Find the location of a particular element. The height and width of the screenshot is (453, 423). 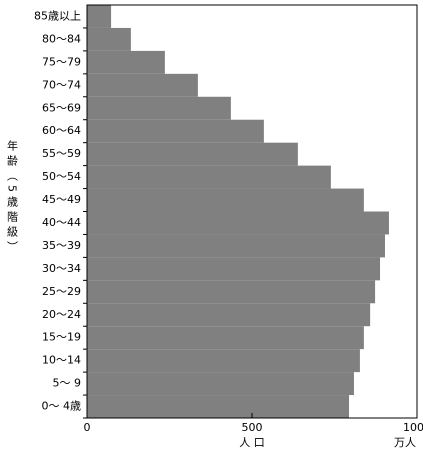

y-tick-label: 85歳以上 is located at coordinates (57, 15).